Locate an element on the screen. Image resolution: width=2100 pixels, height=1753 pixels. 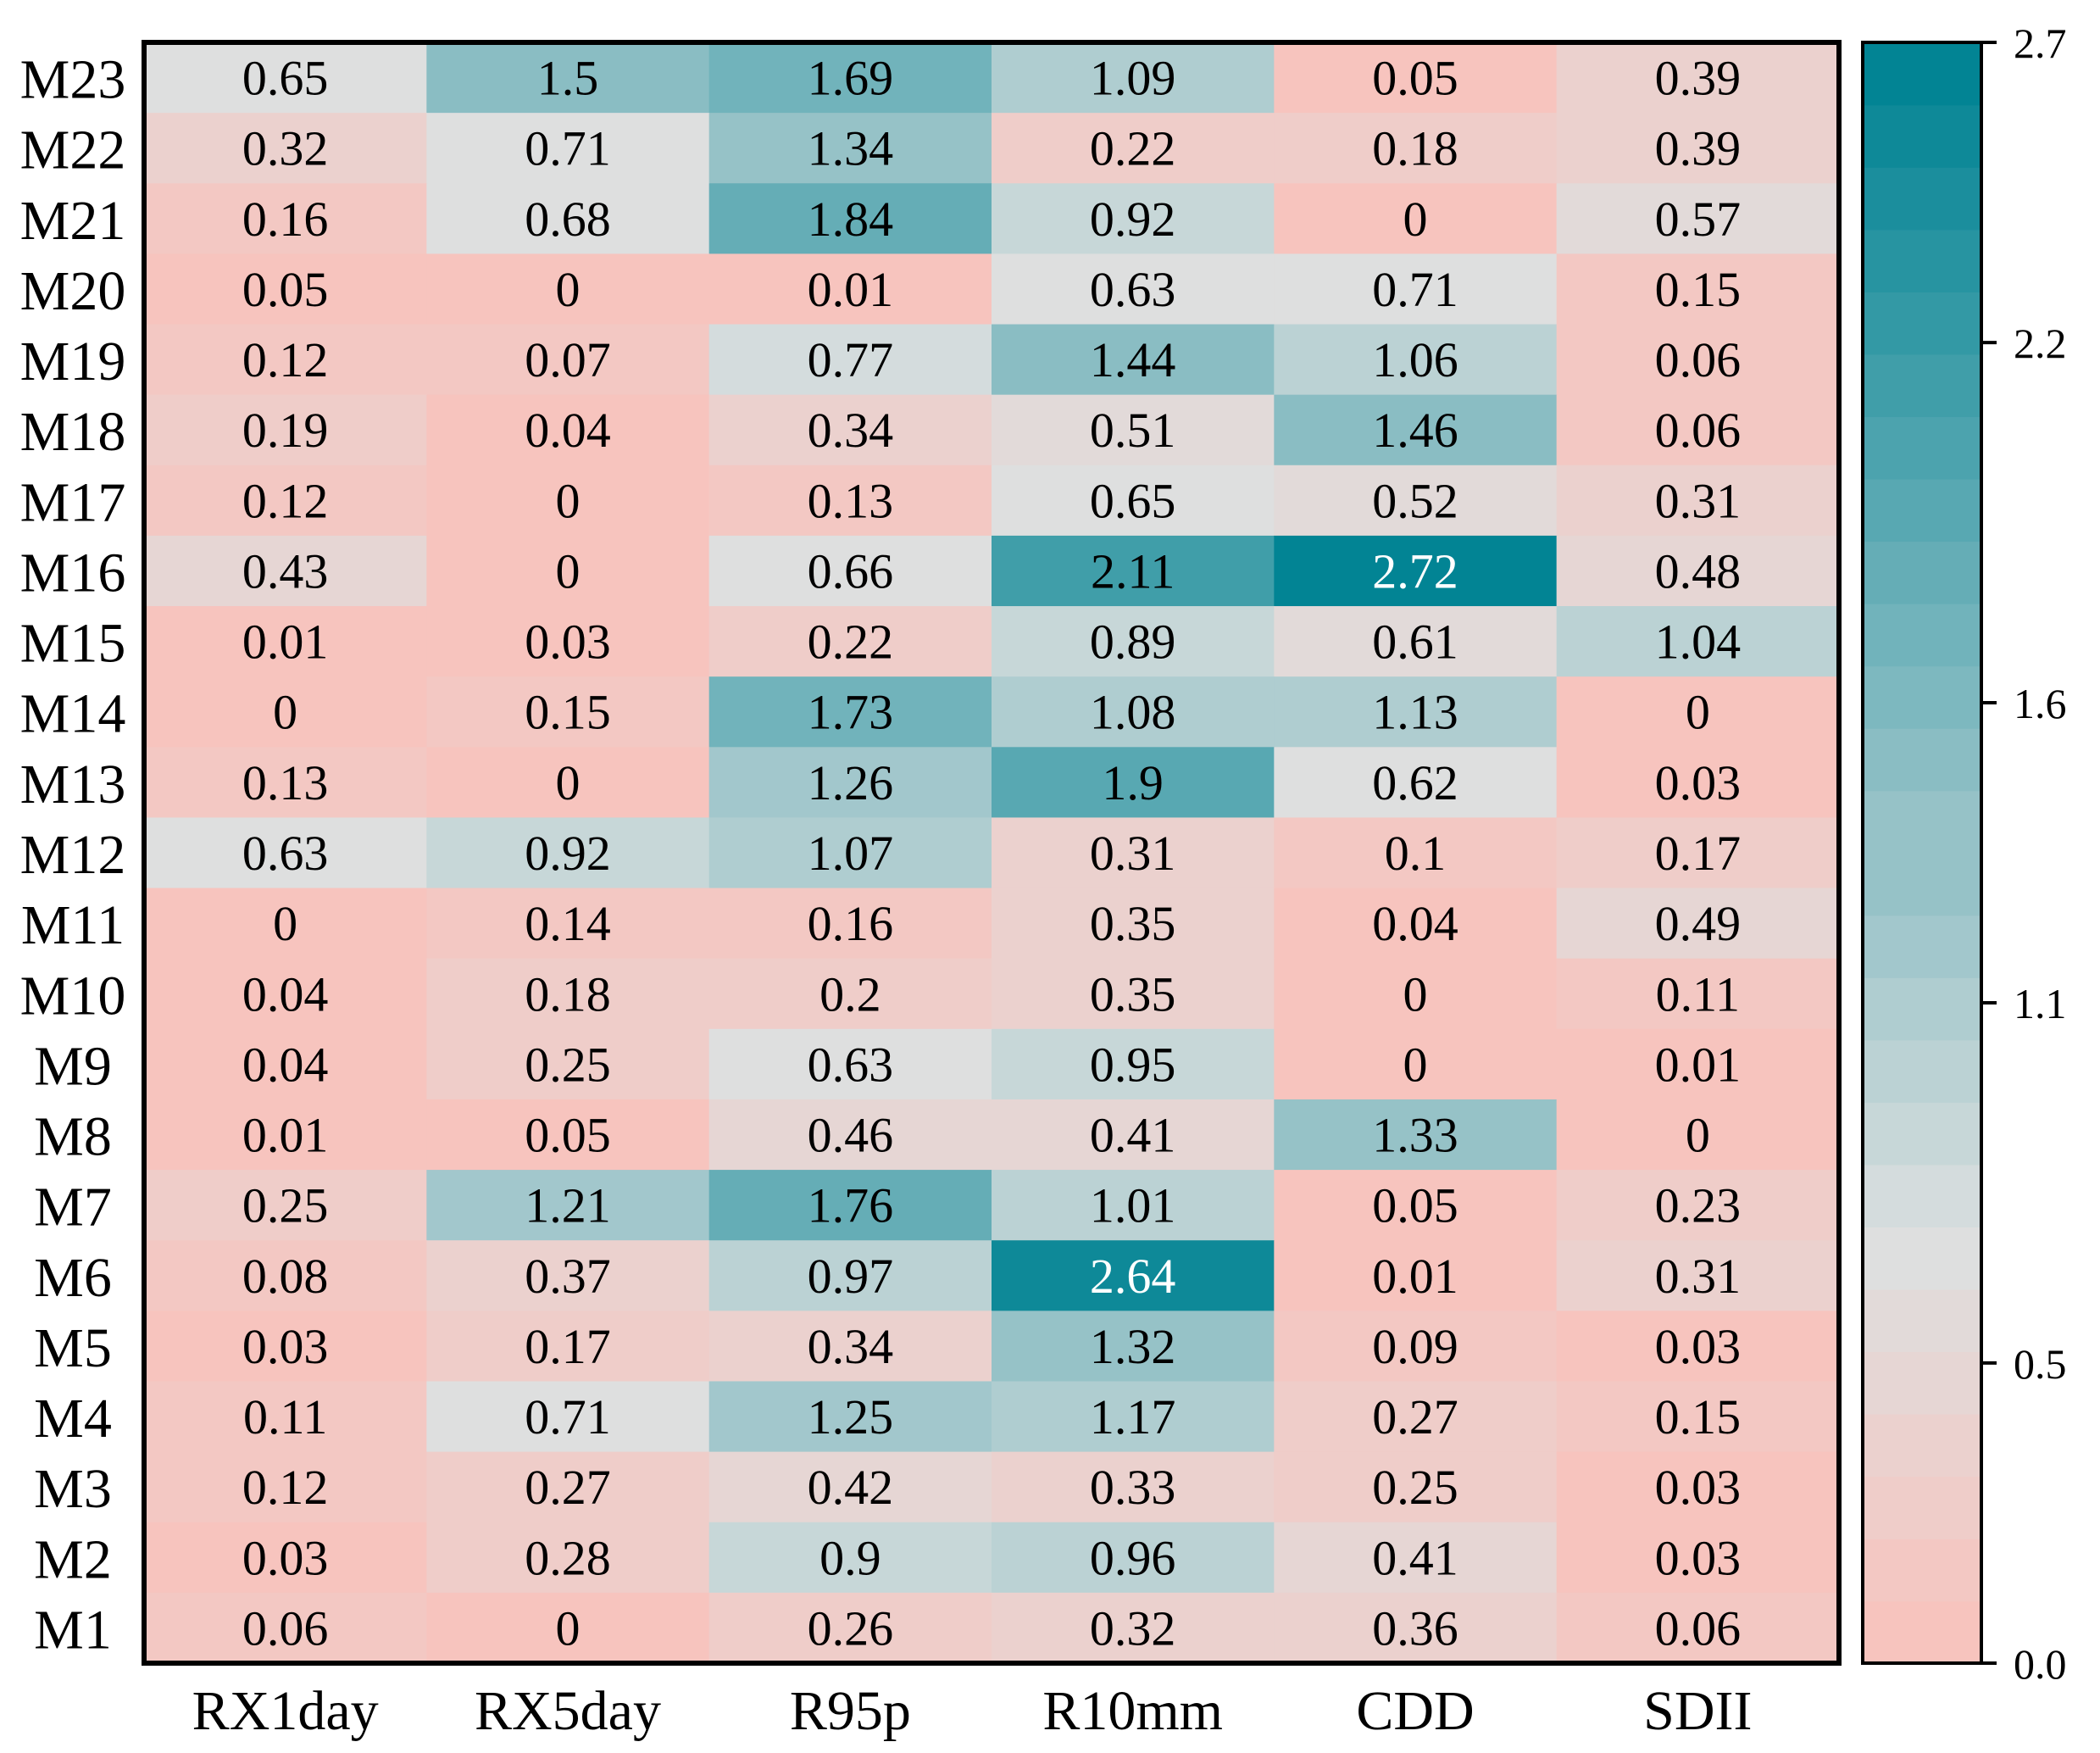
cell-value-label: 0.89 is located at coordinates (1133, 642).